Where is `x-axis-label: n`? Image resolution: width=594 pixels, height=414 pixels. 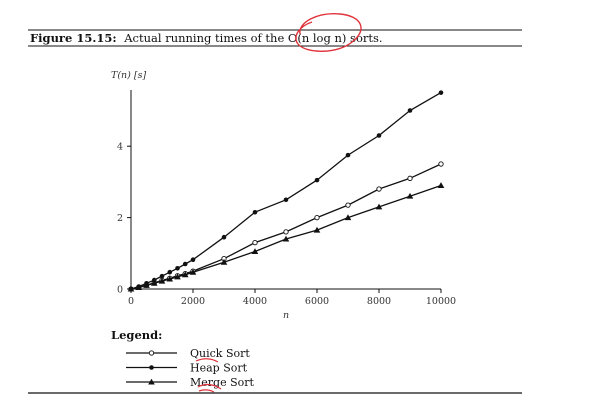
x-axis-label: n is located at coordinates (286, 315).